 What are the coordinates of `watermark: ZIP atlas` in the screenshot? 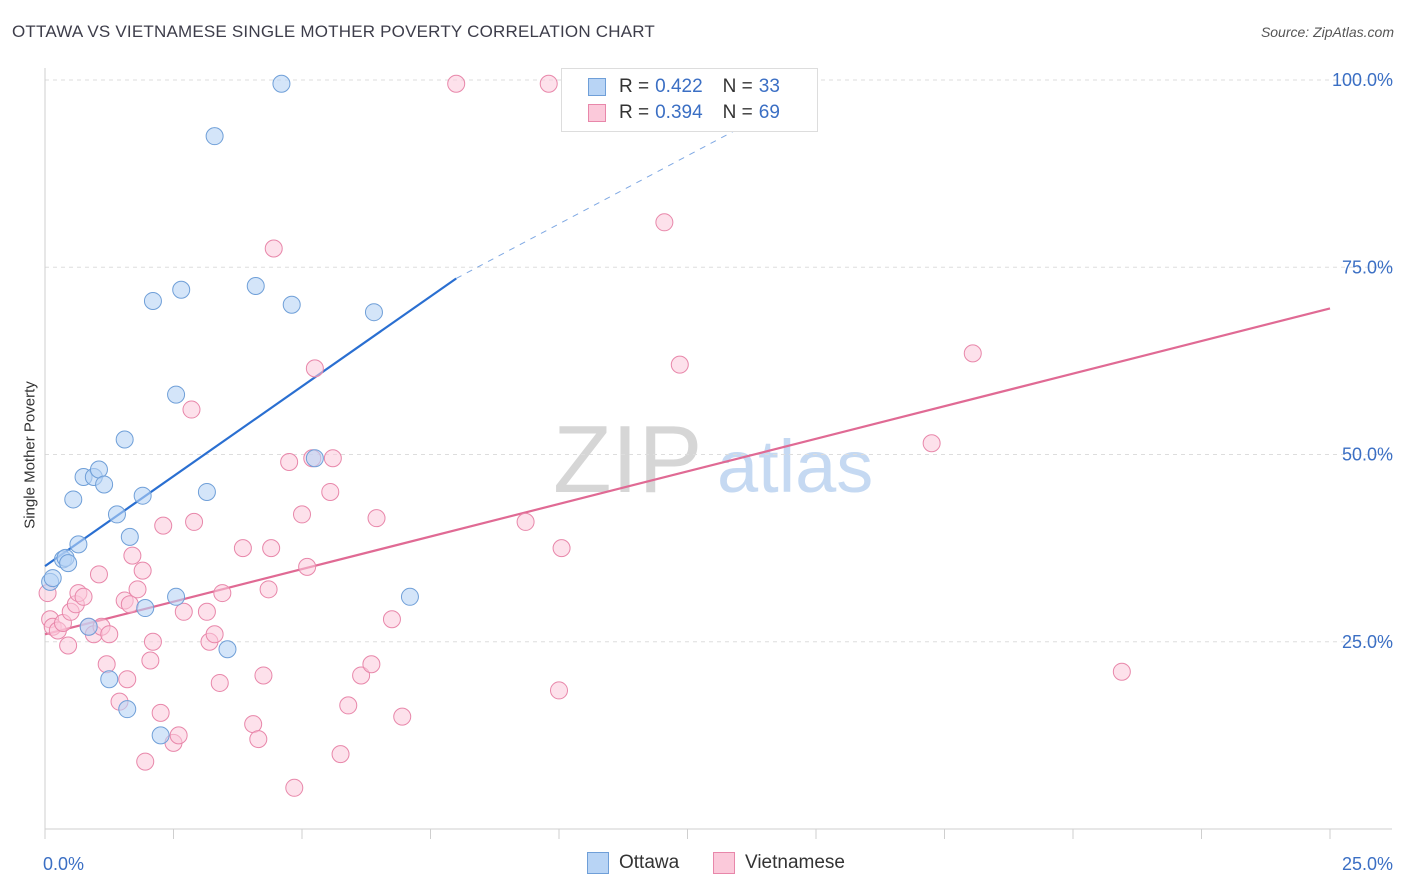 It's located at (713, 459).